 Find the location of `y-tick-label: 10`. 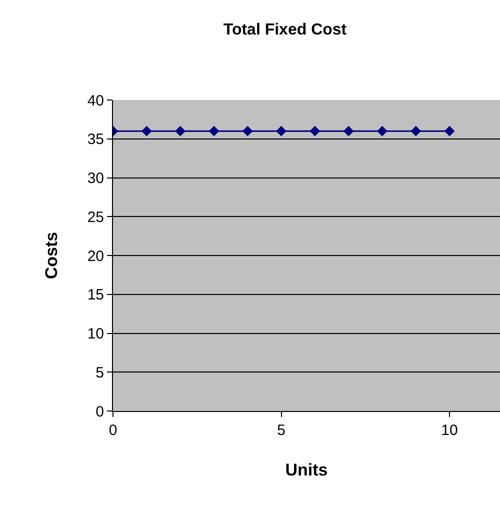

y-tick-label: 10 is located at coordinates (95, 334).